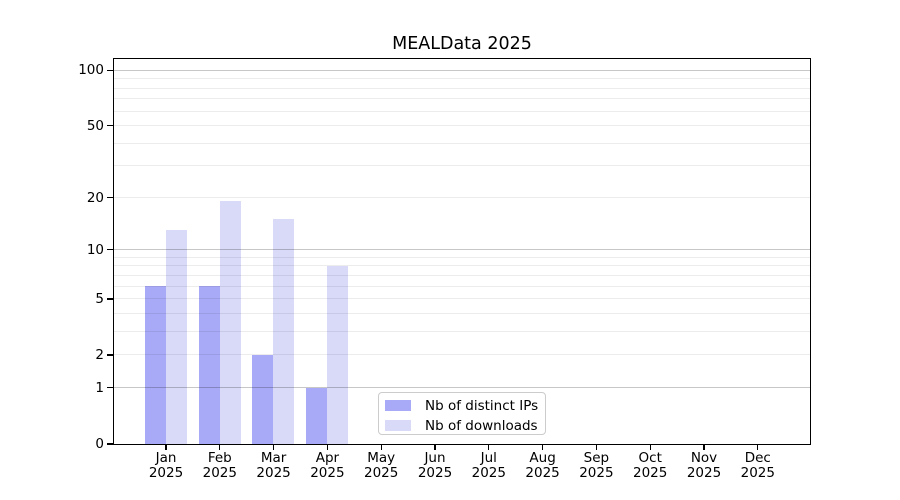 The height and width of the screenshot is (500, 900). I want to click on legend-entry-downloads: Nb of downloads, so click(462, 425).